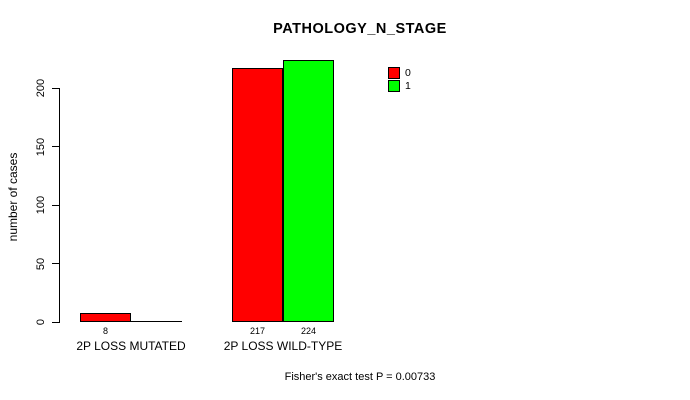 The image size is (690, 400). I want to click on y-axis-tick-label: 0, so click(41, 322).